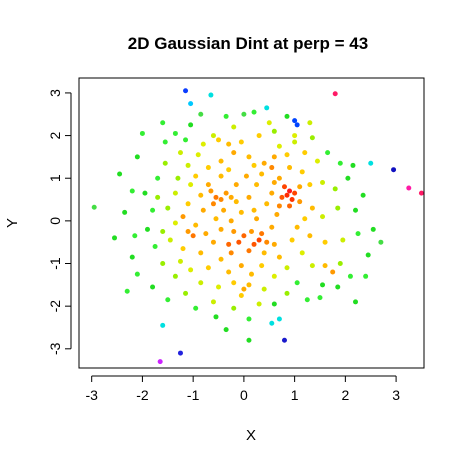 Image resolution: width=465 pixels, height=464 pixels. I want to click on chart-title: 2D Gaussian Dint at perp = 43, so click(248, 43).